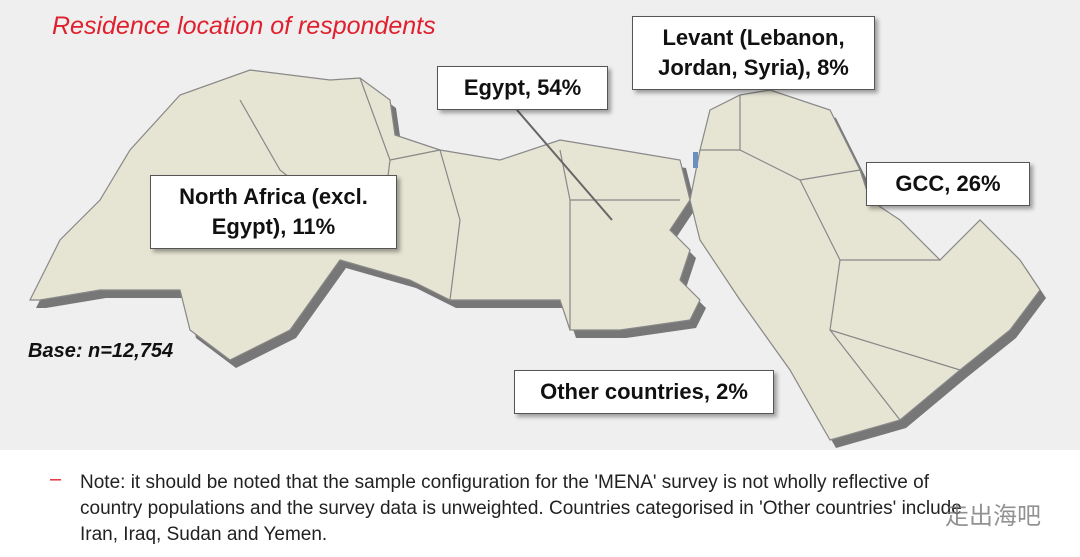 The width and height of the screenshot is (1080, 557). I want to click on egypt-label: Egypt, 54%, so click(522, 88).